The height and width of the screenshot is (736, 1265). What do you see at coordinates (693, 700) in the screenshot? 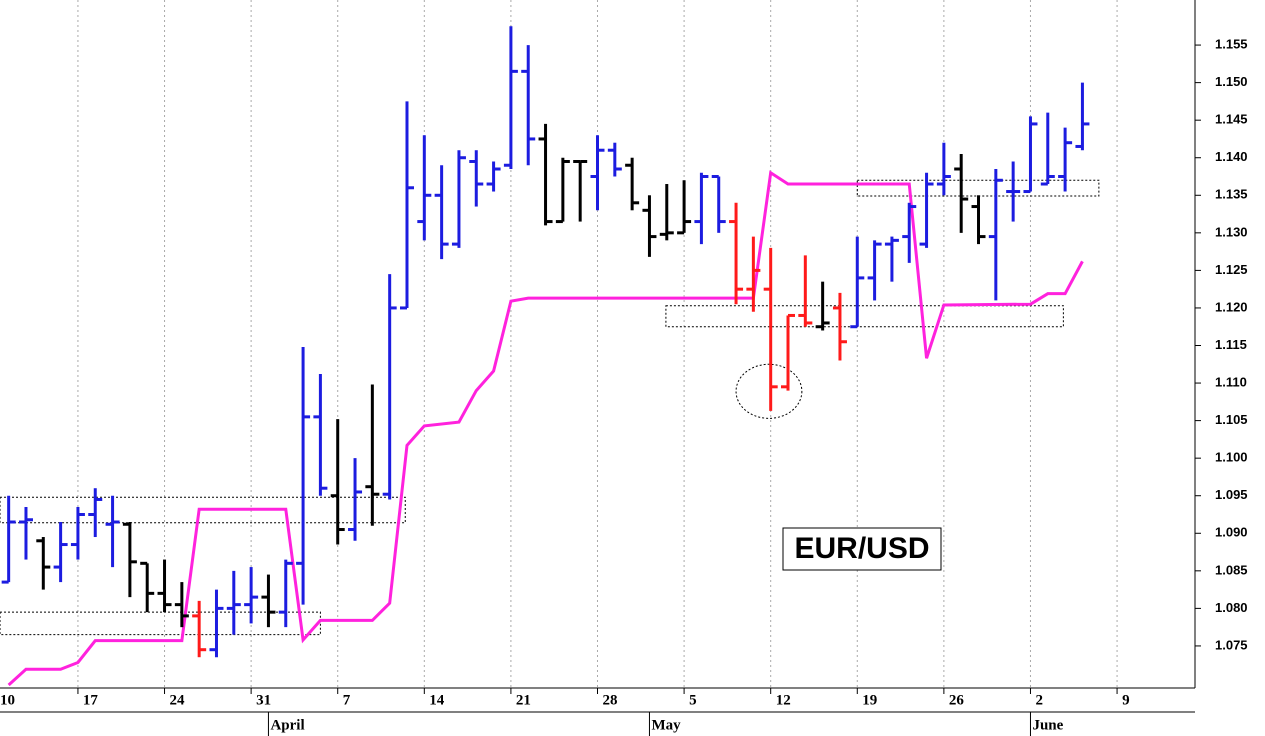
I see `x-tick-label: 5` at bounding box center [693, 700].